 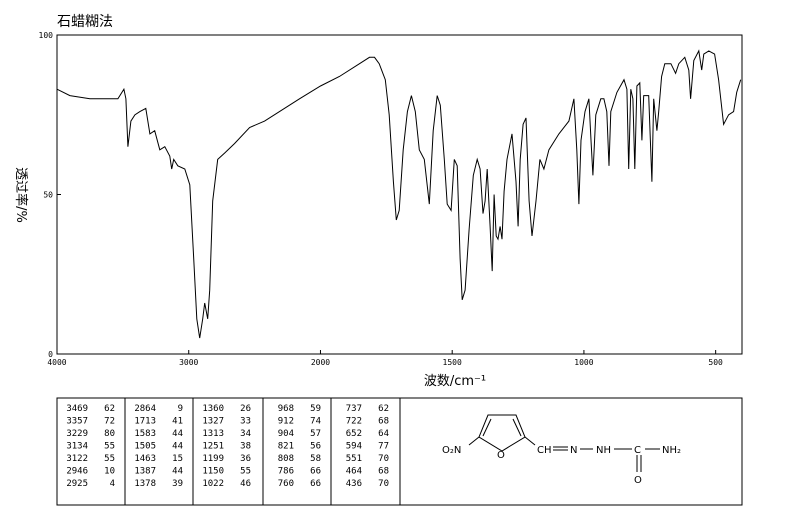 What do you see at coordinates (320, 362) in the screenshot?
I see `x-tick-label: 2000` at bounding box center [320, 362].